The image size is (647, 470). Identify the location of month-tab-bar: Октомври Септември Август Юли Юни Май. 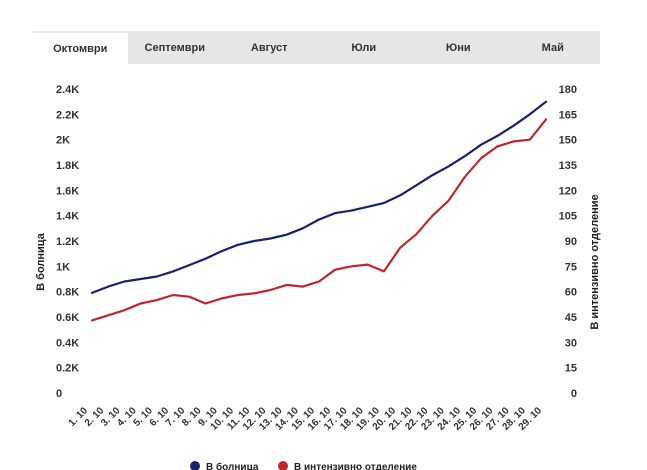
(316, 47).